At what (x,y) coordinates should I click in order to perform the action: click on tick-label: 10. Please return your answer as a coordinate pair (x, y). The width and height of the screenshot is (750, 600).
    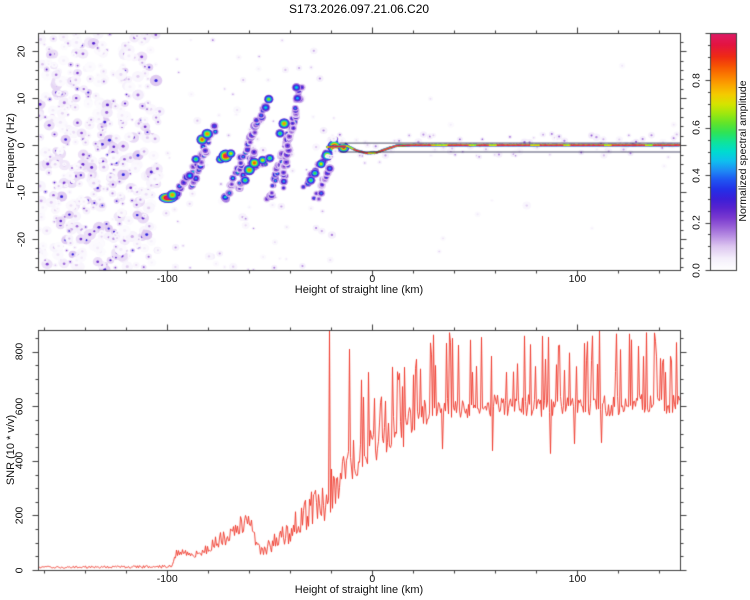
    Looking at the image, I should click on (21, 98).